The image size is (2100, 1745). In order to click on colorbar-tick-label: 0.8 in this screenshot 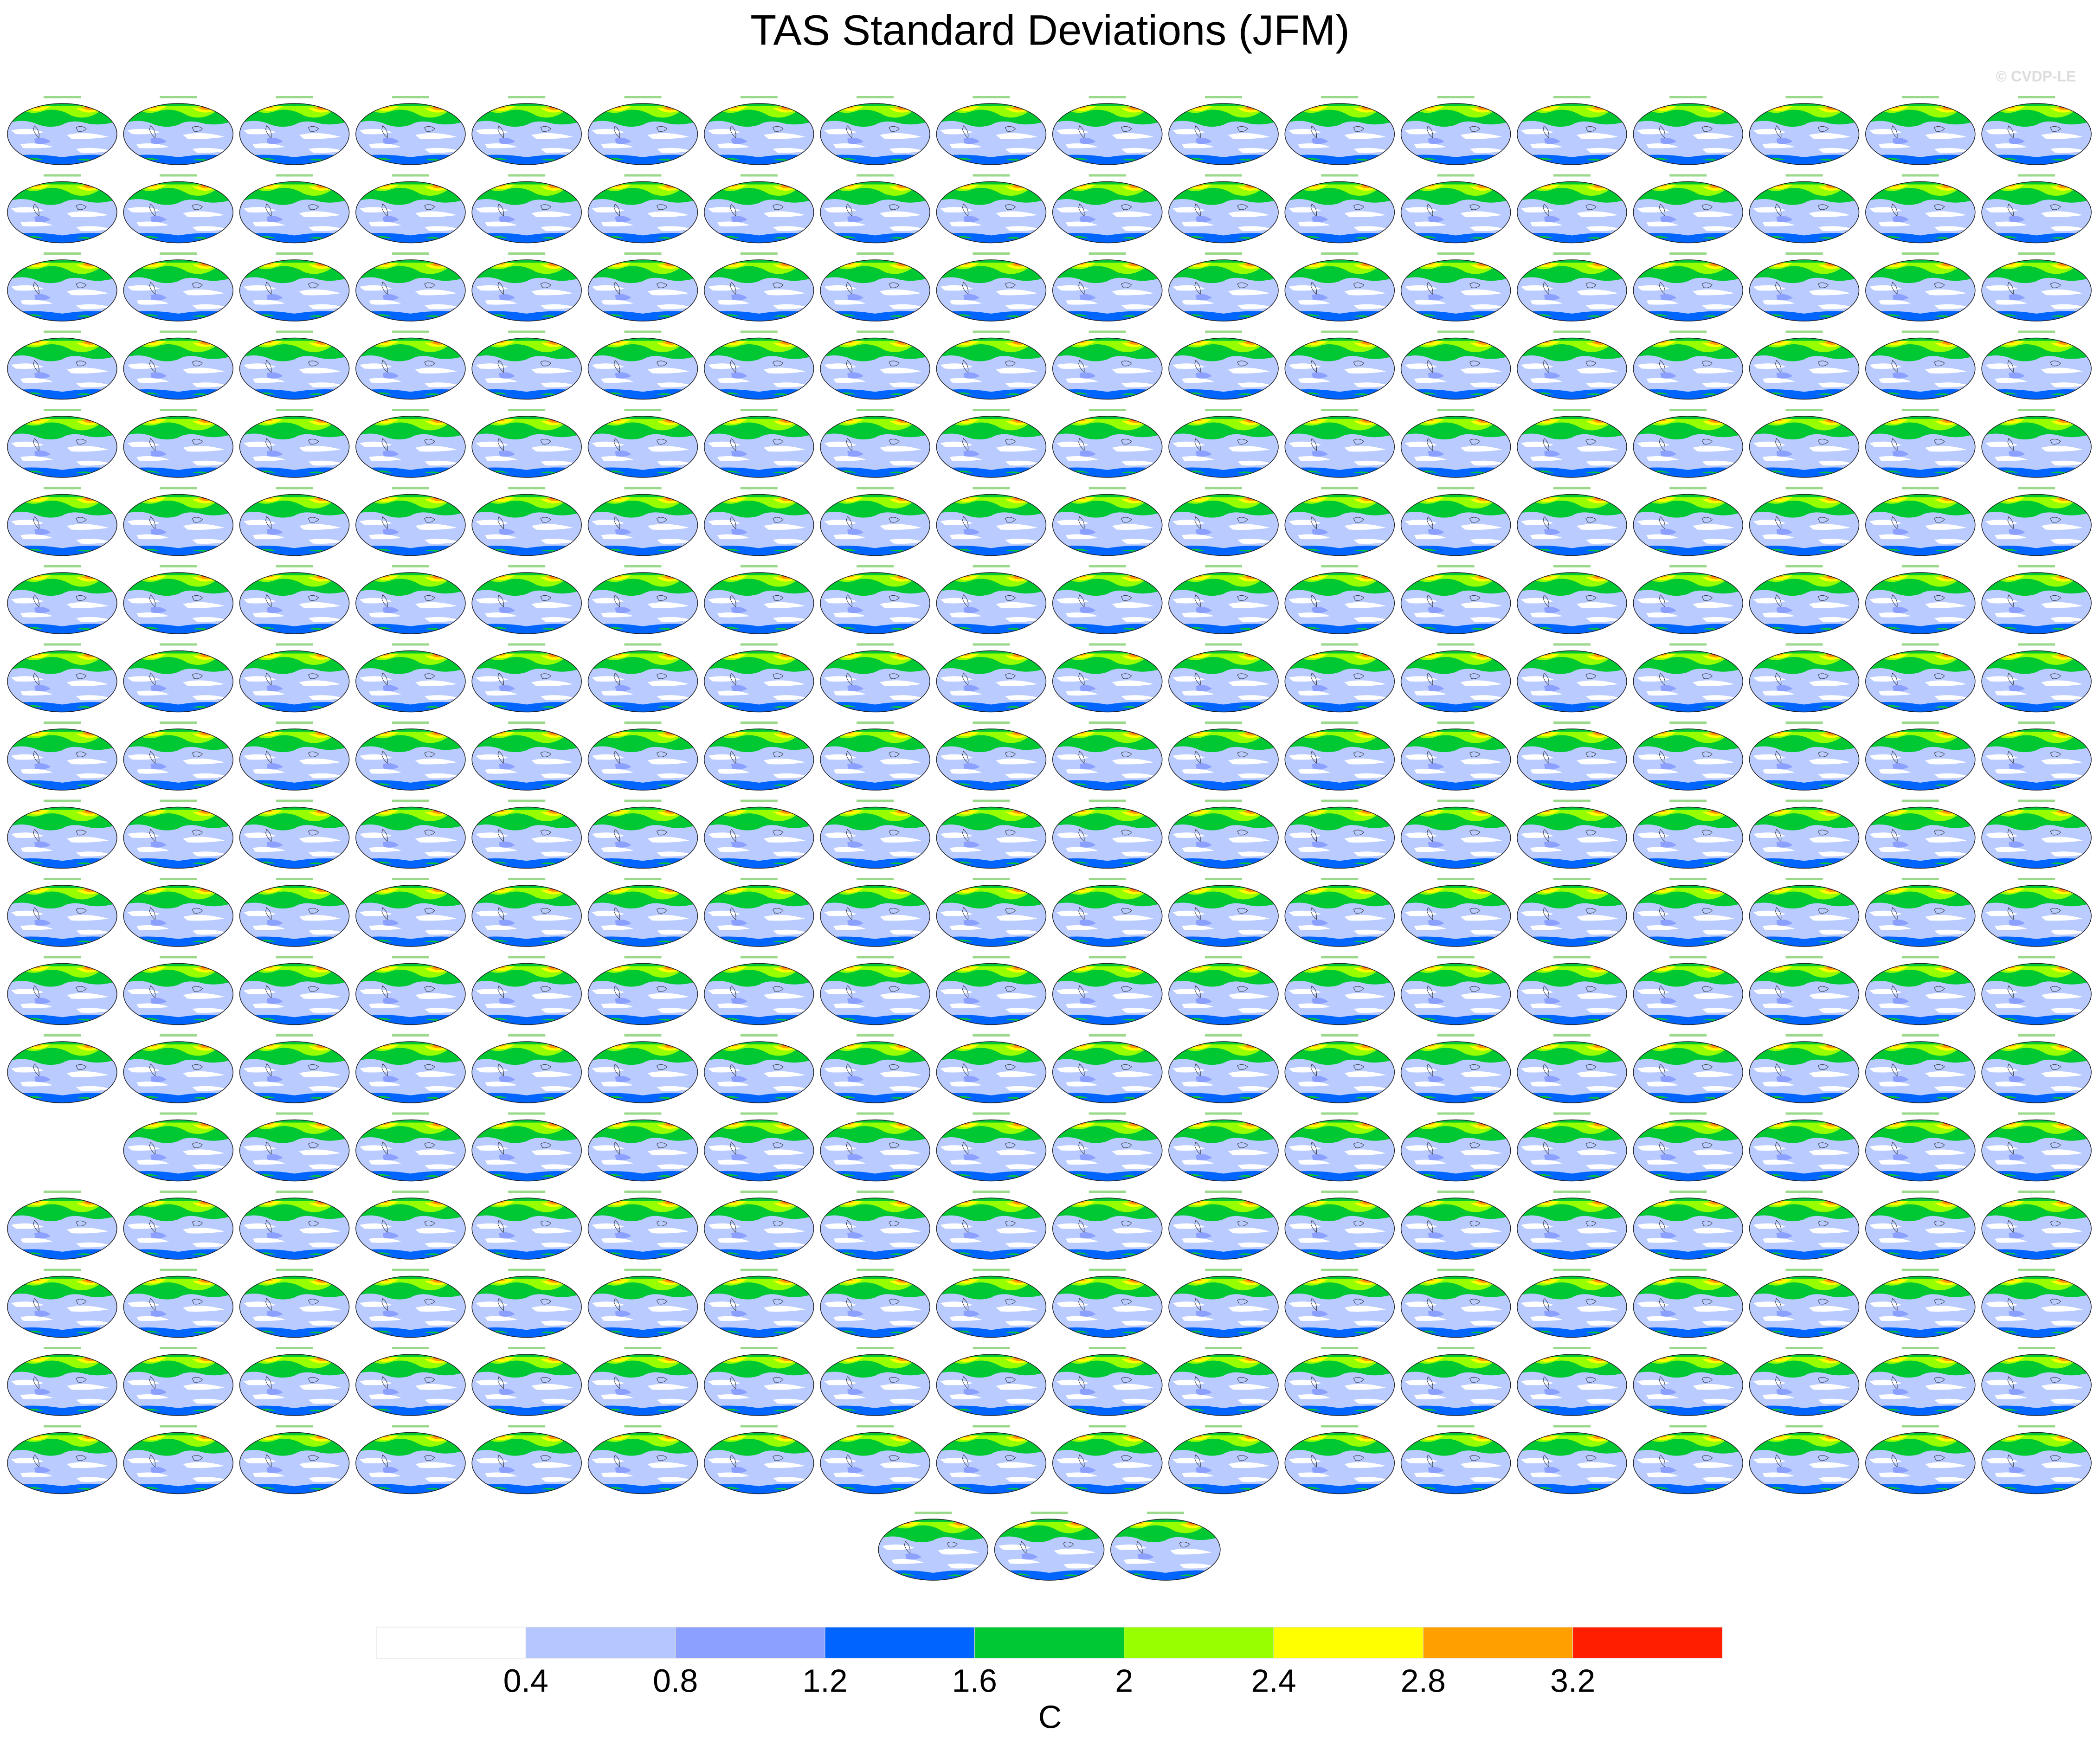, I will do `click(676, 1680)`.